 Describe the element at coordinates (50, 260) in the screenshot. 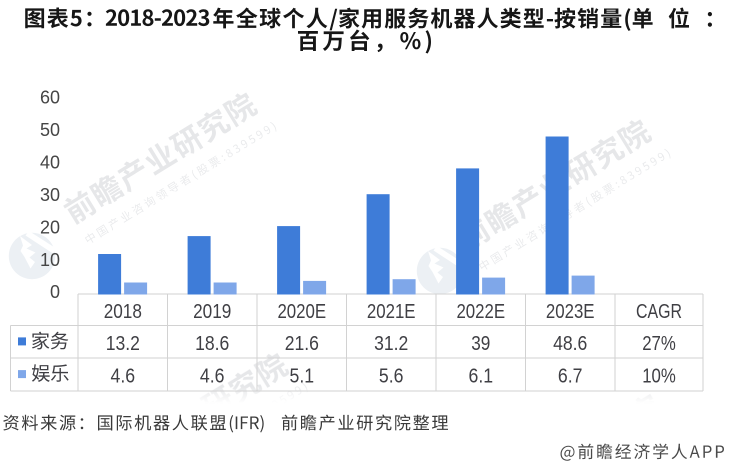

I see `svg-text: 10` at that location.